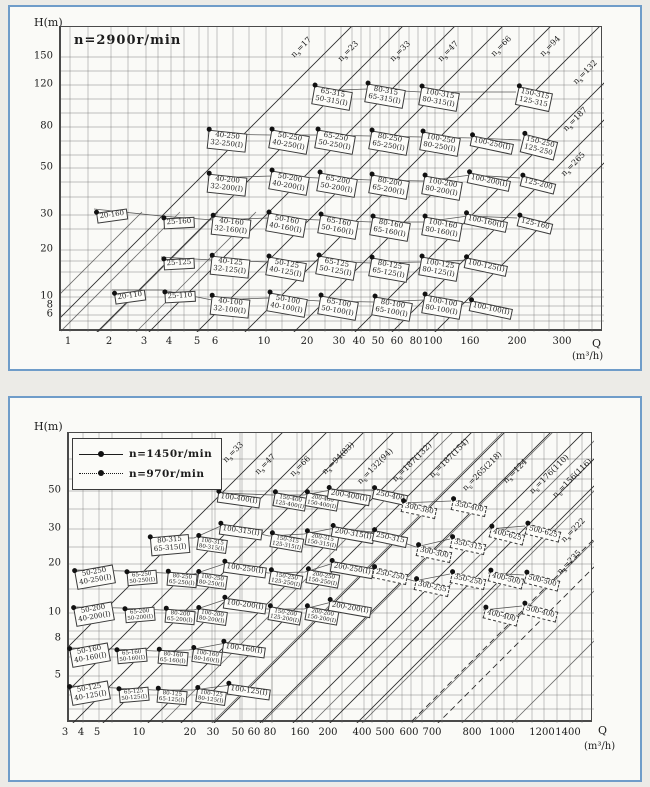 This screenshot has height=787, width=650. Describe the element at coordinates (43, 84) in the screenshot. I see `y-tick-label: 120` at that location.